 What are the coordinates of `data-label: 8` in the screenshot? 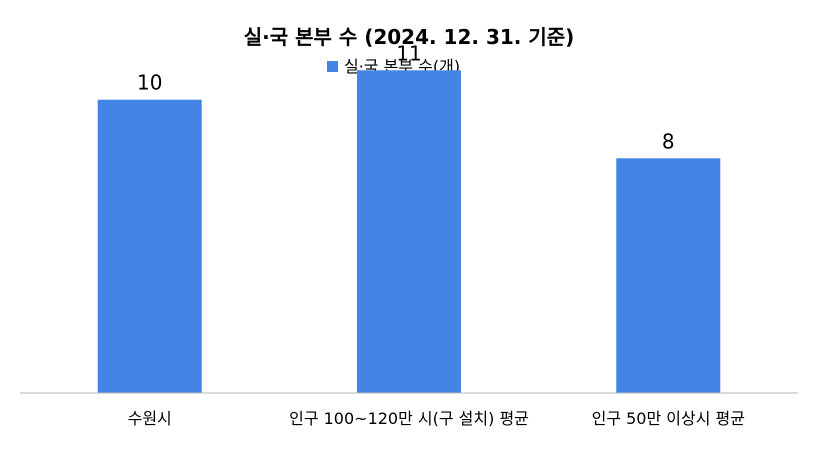 It's located at (668, 141).